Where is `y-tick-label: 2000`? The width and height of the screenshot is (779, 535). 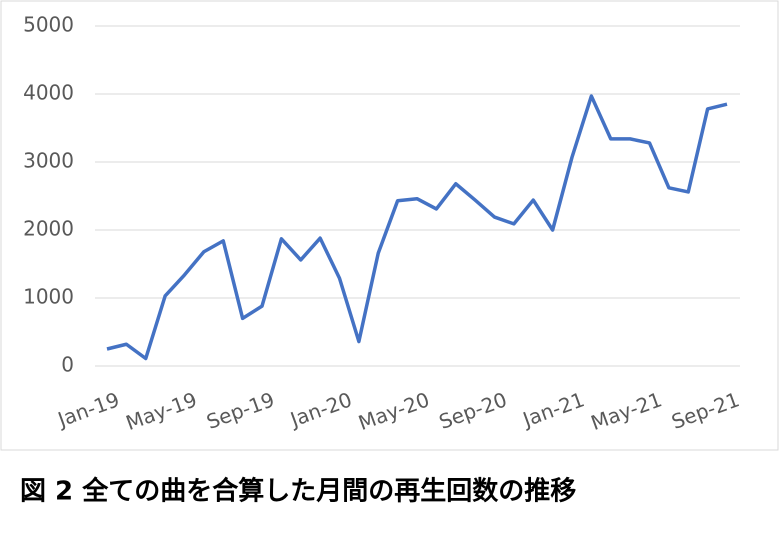 y-tick-label: 2000 is located at coordinates (48, 229).